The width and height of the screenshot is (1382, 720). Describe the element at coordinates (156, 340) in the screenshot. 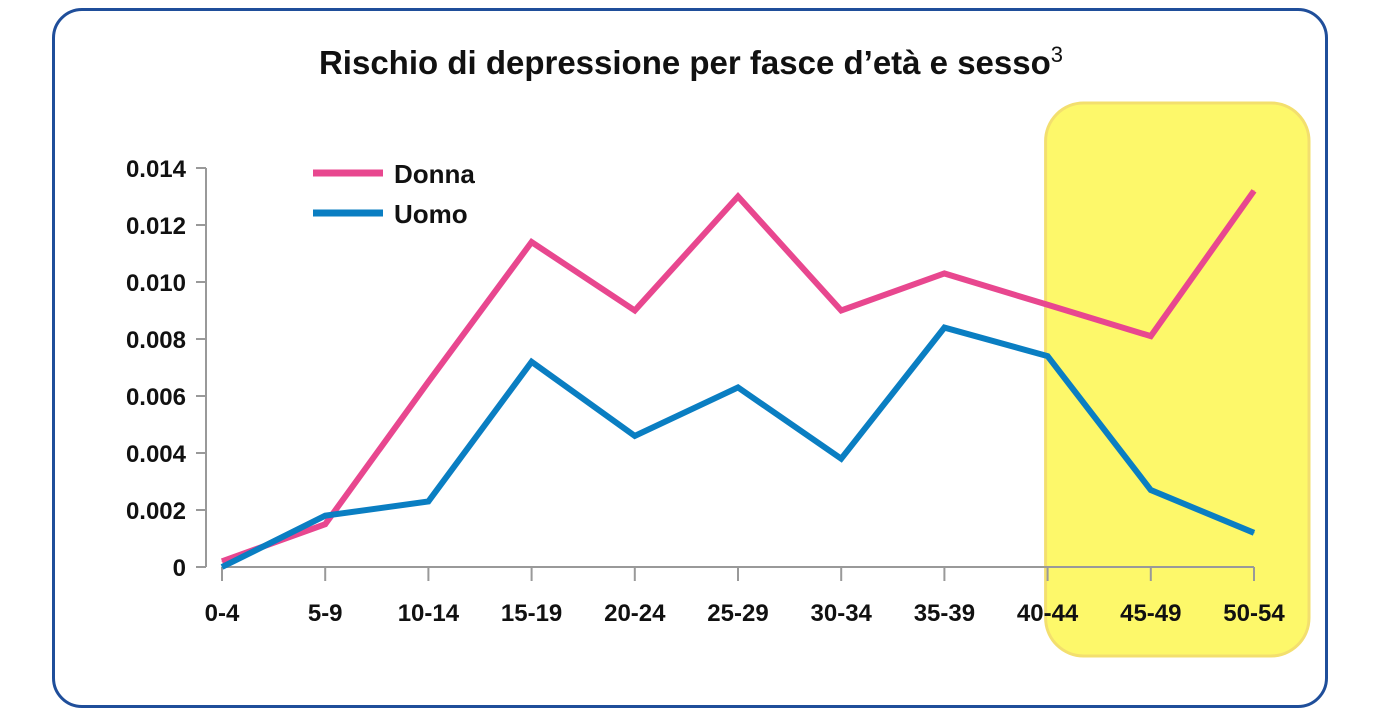

I see `y-tick-label: 0.008` at that location.